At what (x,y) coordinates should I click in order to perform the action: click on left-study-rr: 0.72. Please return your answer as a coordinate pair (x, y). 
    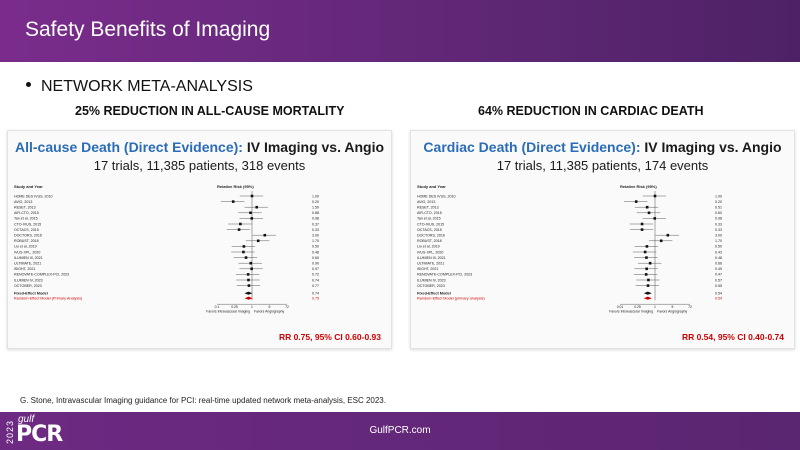
    Looking at the image, I should click on (315, 275).